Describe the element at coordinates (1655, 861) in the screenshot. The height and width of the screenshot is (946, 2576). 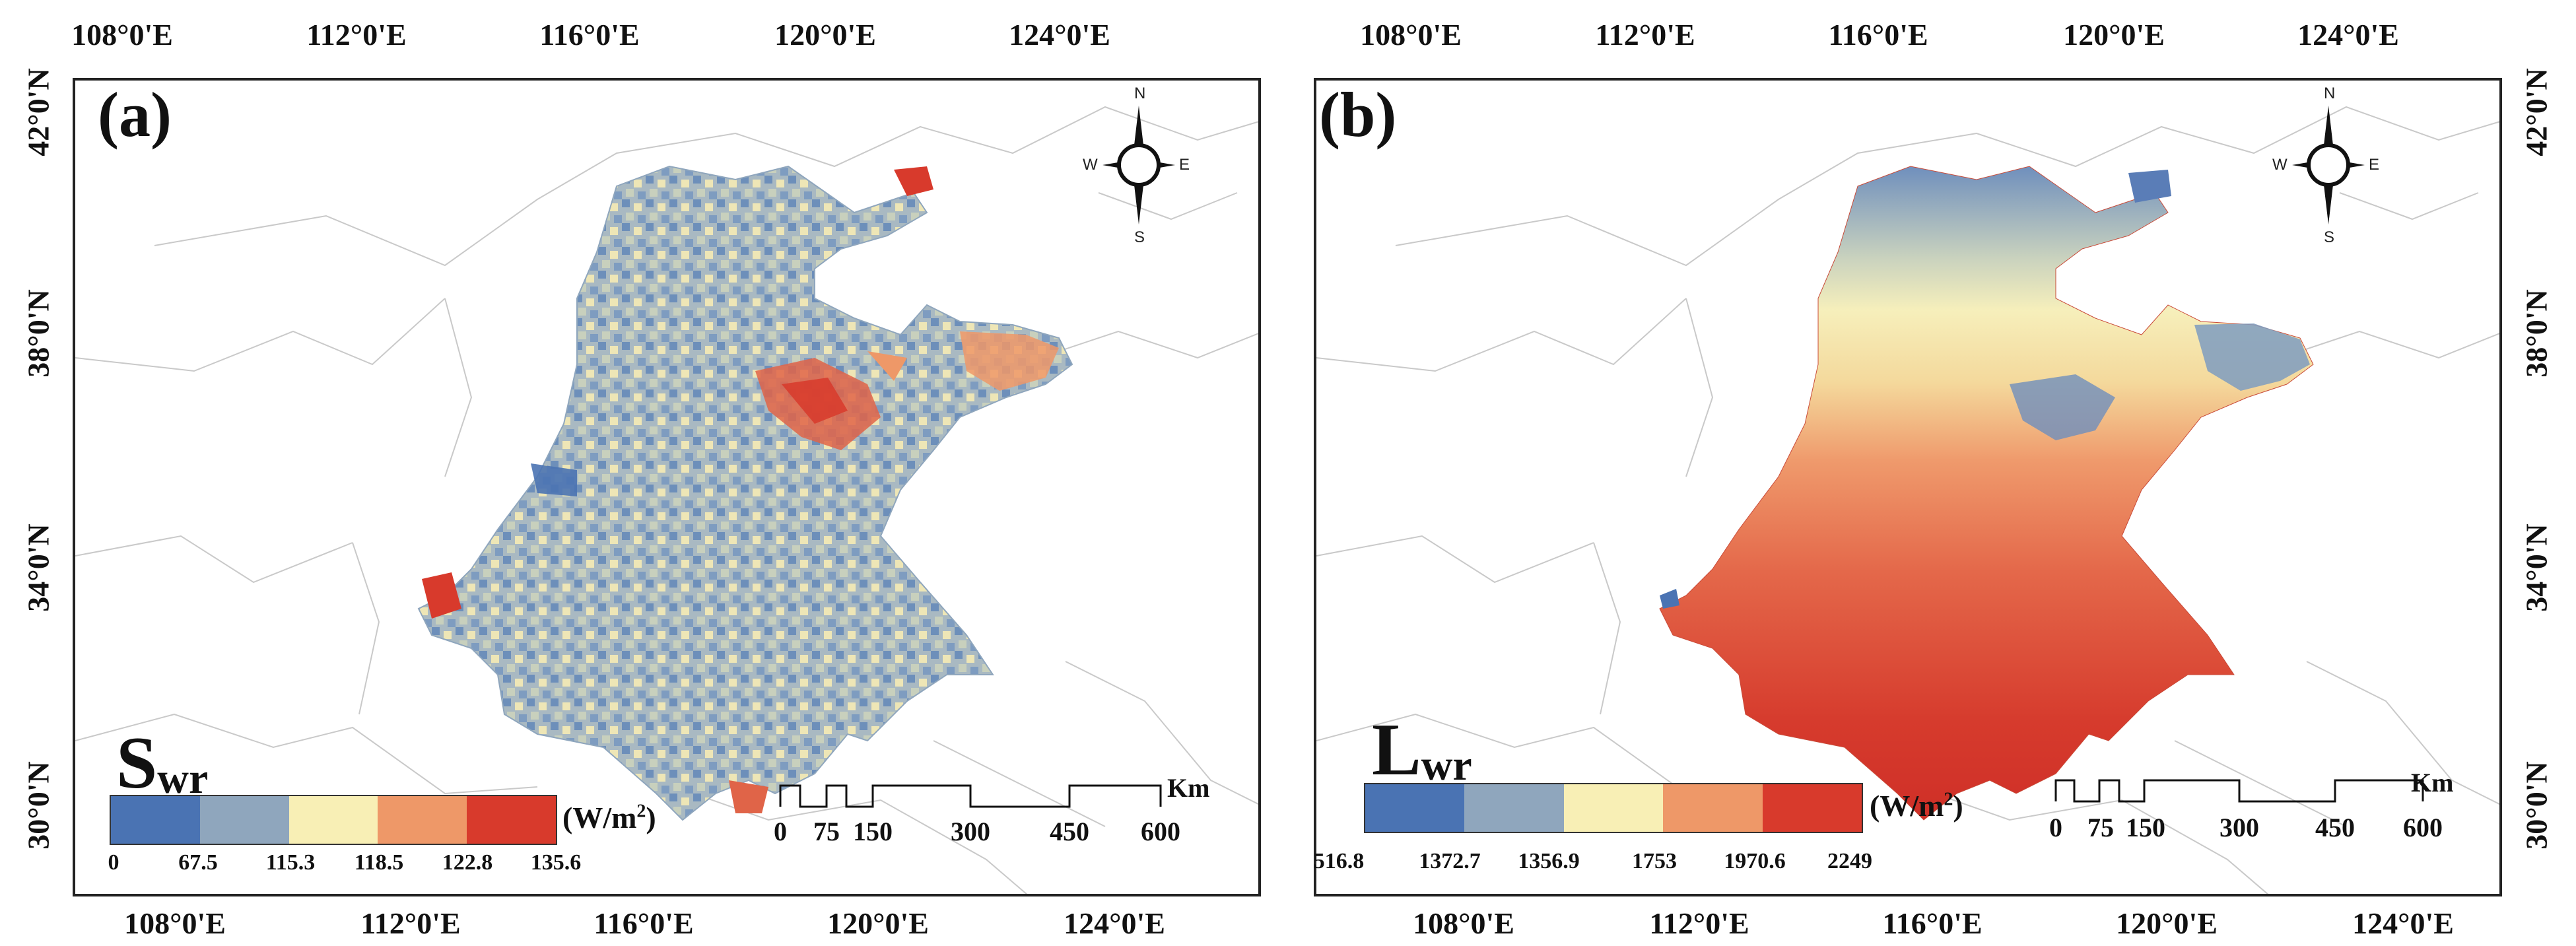
I see `colorbar-b-tick: 1753` at that location.